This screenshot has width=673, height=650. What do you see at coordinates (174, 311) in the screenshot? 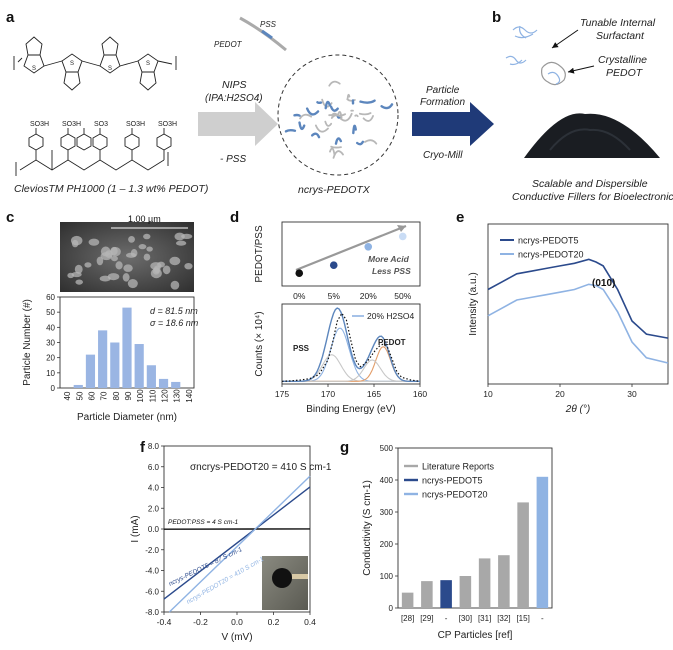
I see `mean-label: d = 81.5 nm` at bounding box center [174, 311].